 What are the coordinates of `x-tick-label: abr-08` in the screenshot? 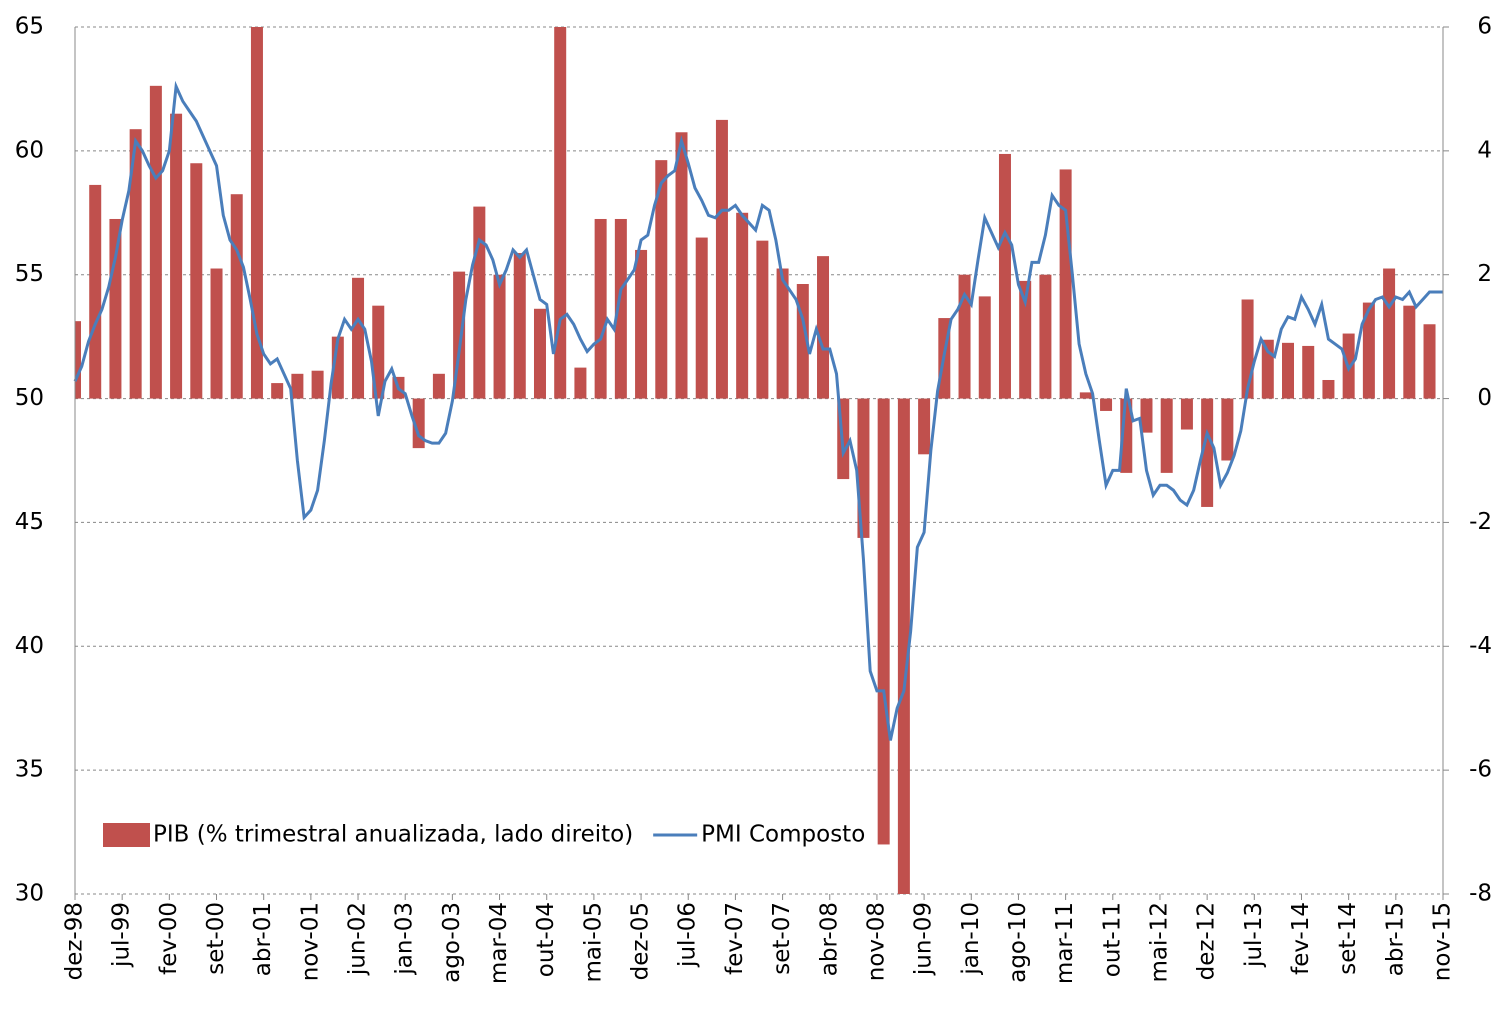 It's located at (829, 939).